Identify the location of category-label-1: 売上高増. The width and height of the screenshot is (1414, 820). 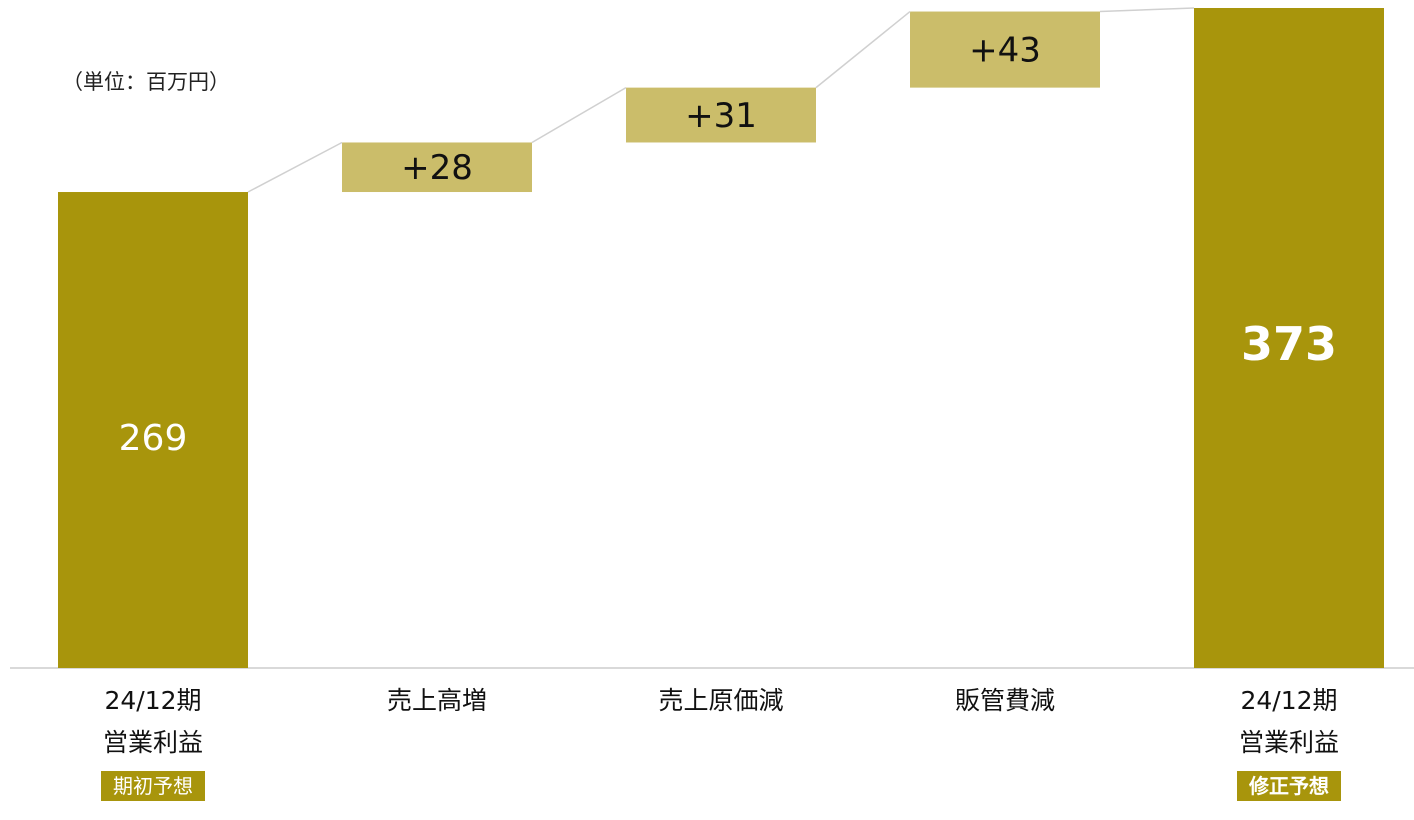
(437, 701).